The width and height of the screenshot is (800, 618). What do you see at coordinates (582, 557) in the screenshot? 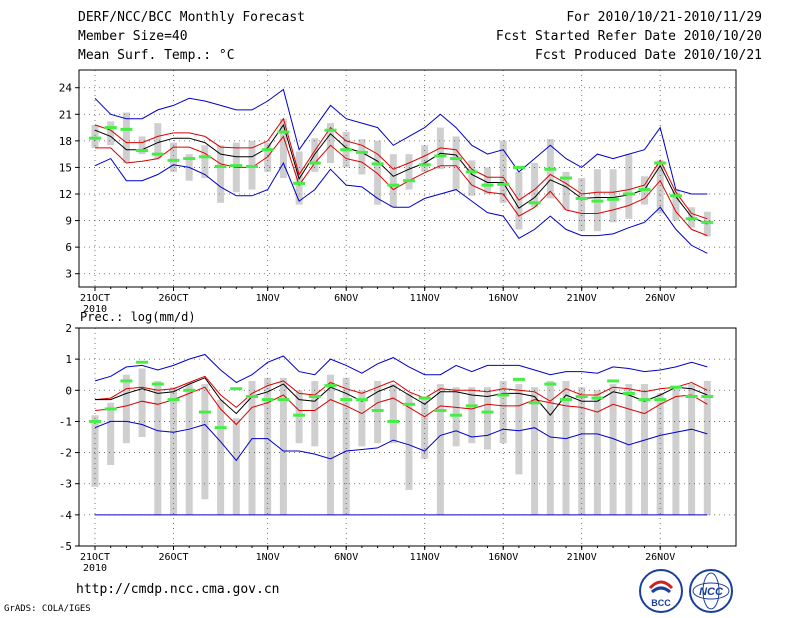
I see `prec-xtick-label: 21NOV` at bounding box center [582, 557].